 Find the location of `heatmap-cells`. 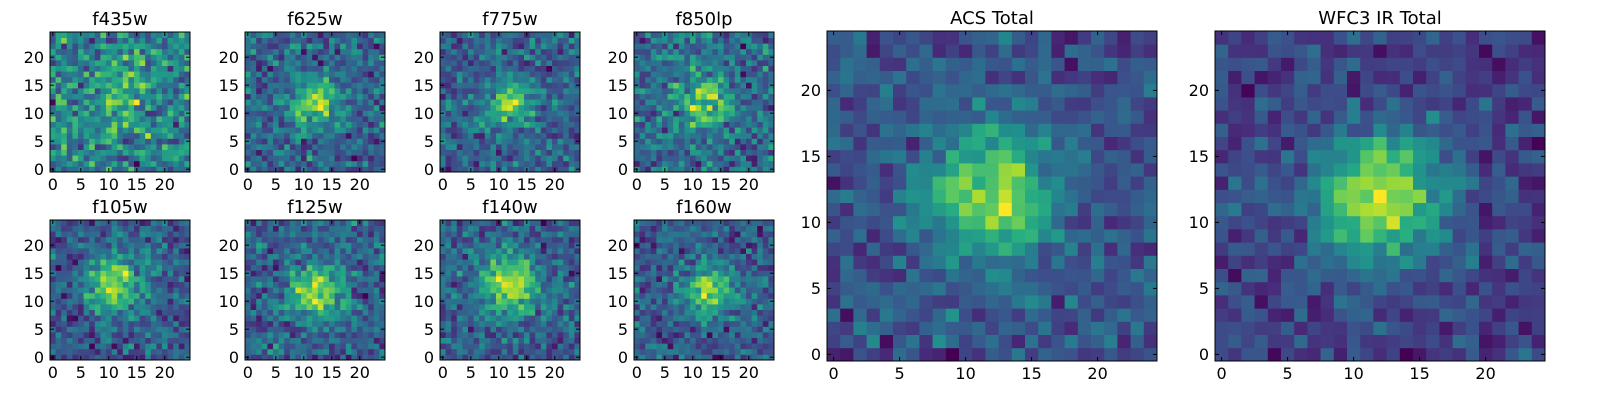

heatmap-cells is located at coordinates (315, 102).